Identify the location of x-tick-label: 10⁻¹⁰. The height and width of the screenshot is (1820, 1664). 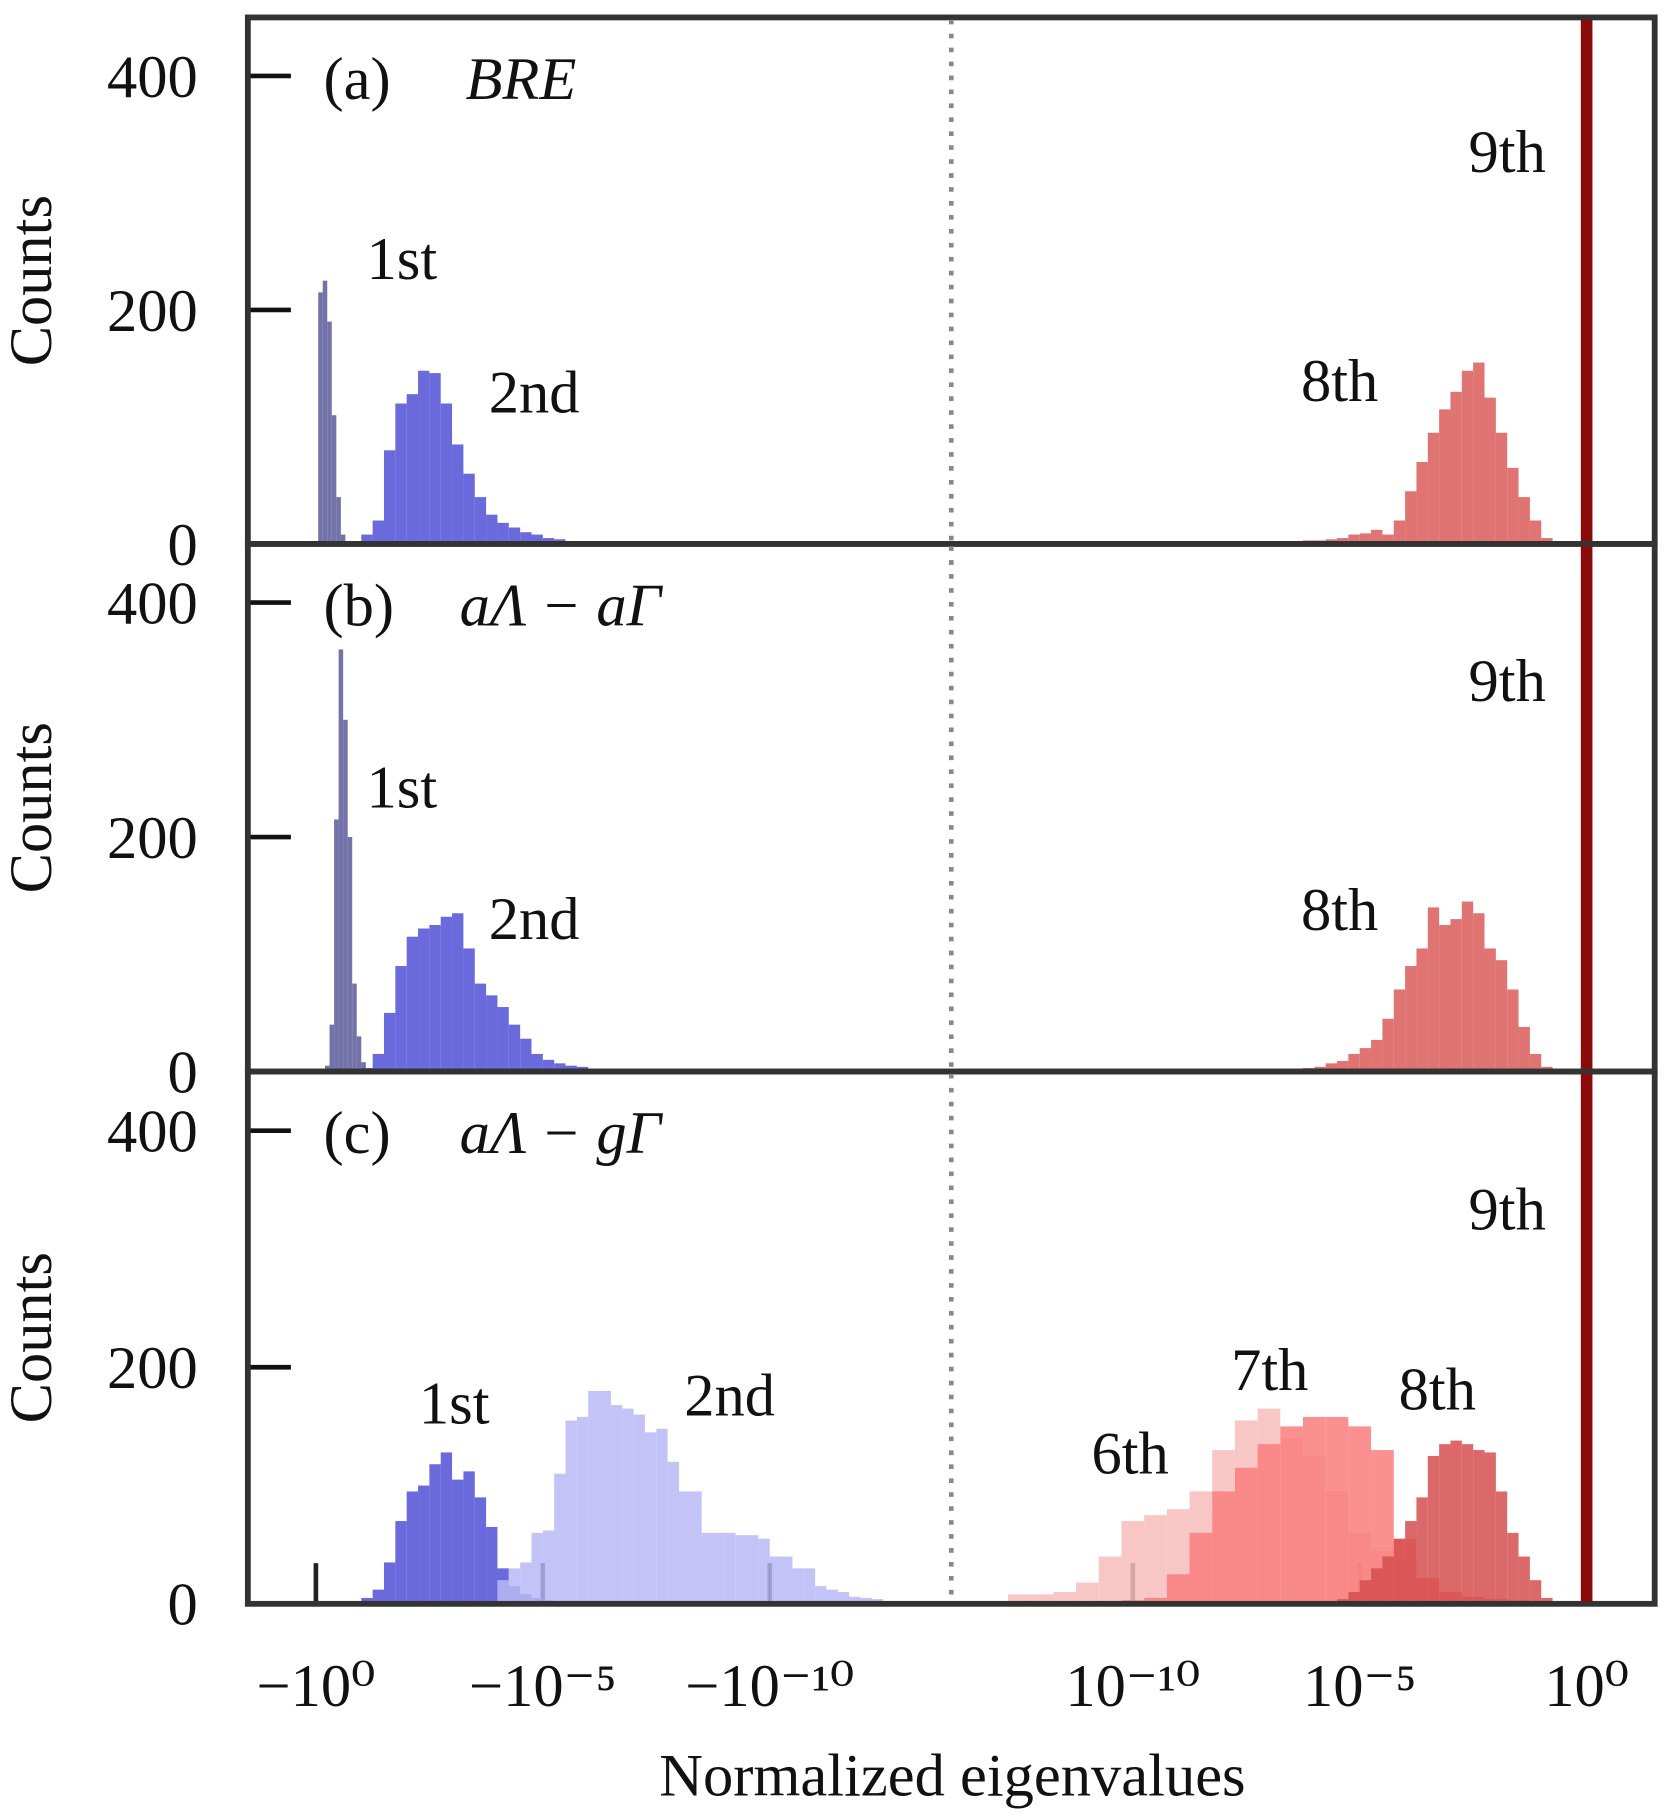
(1132, 1686).